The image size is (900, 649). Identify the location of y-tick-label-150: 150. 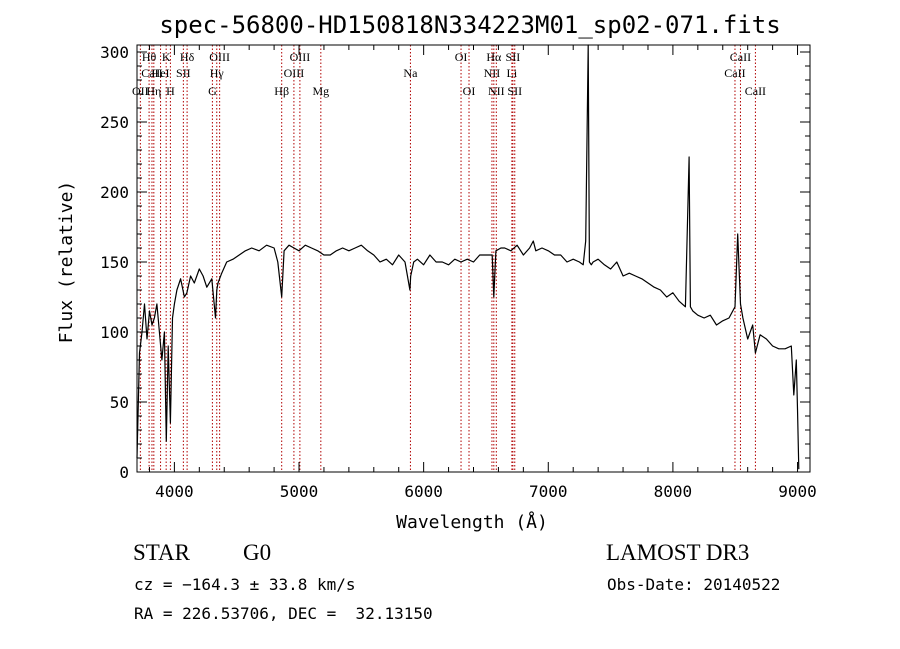
(114, 262).